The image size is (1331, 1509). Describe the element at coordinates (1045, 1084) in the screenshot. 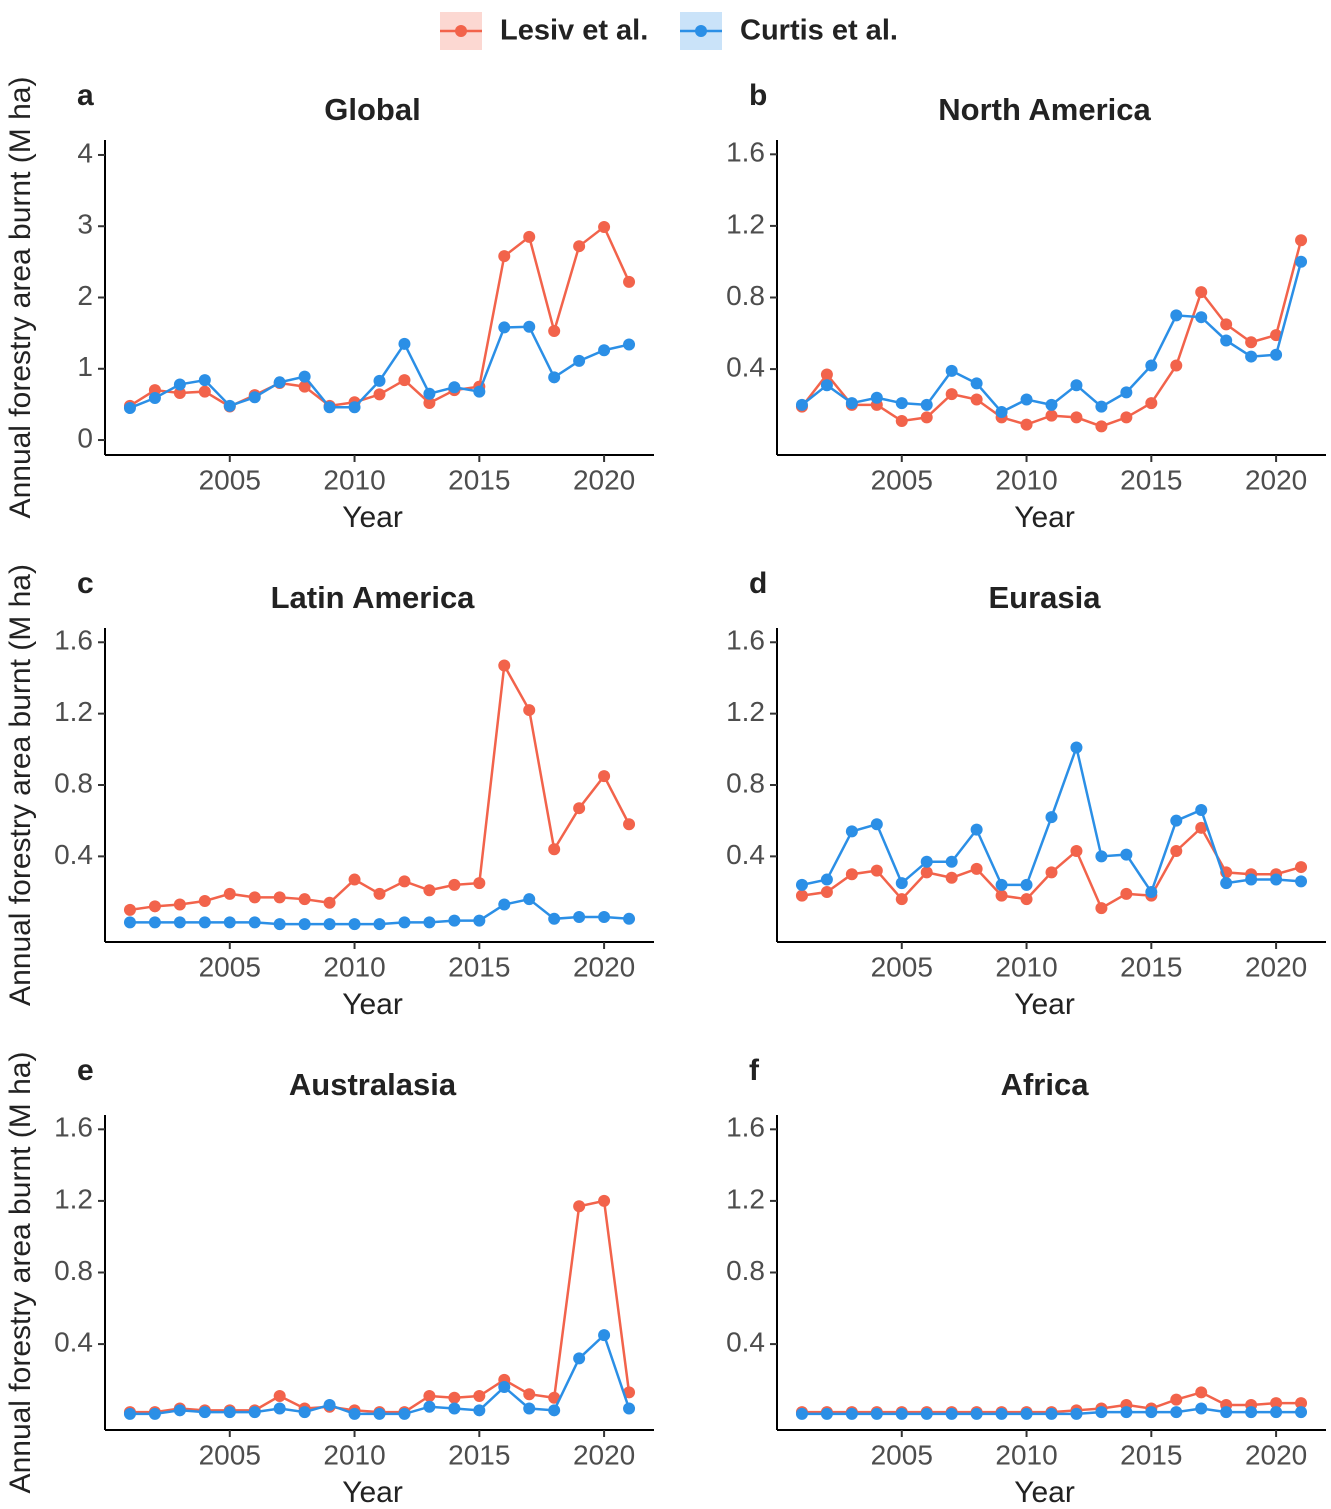

I see `panel-title: Africa` at that location.